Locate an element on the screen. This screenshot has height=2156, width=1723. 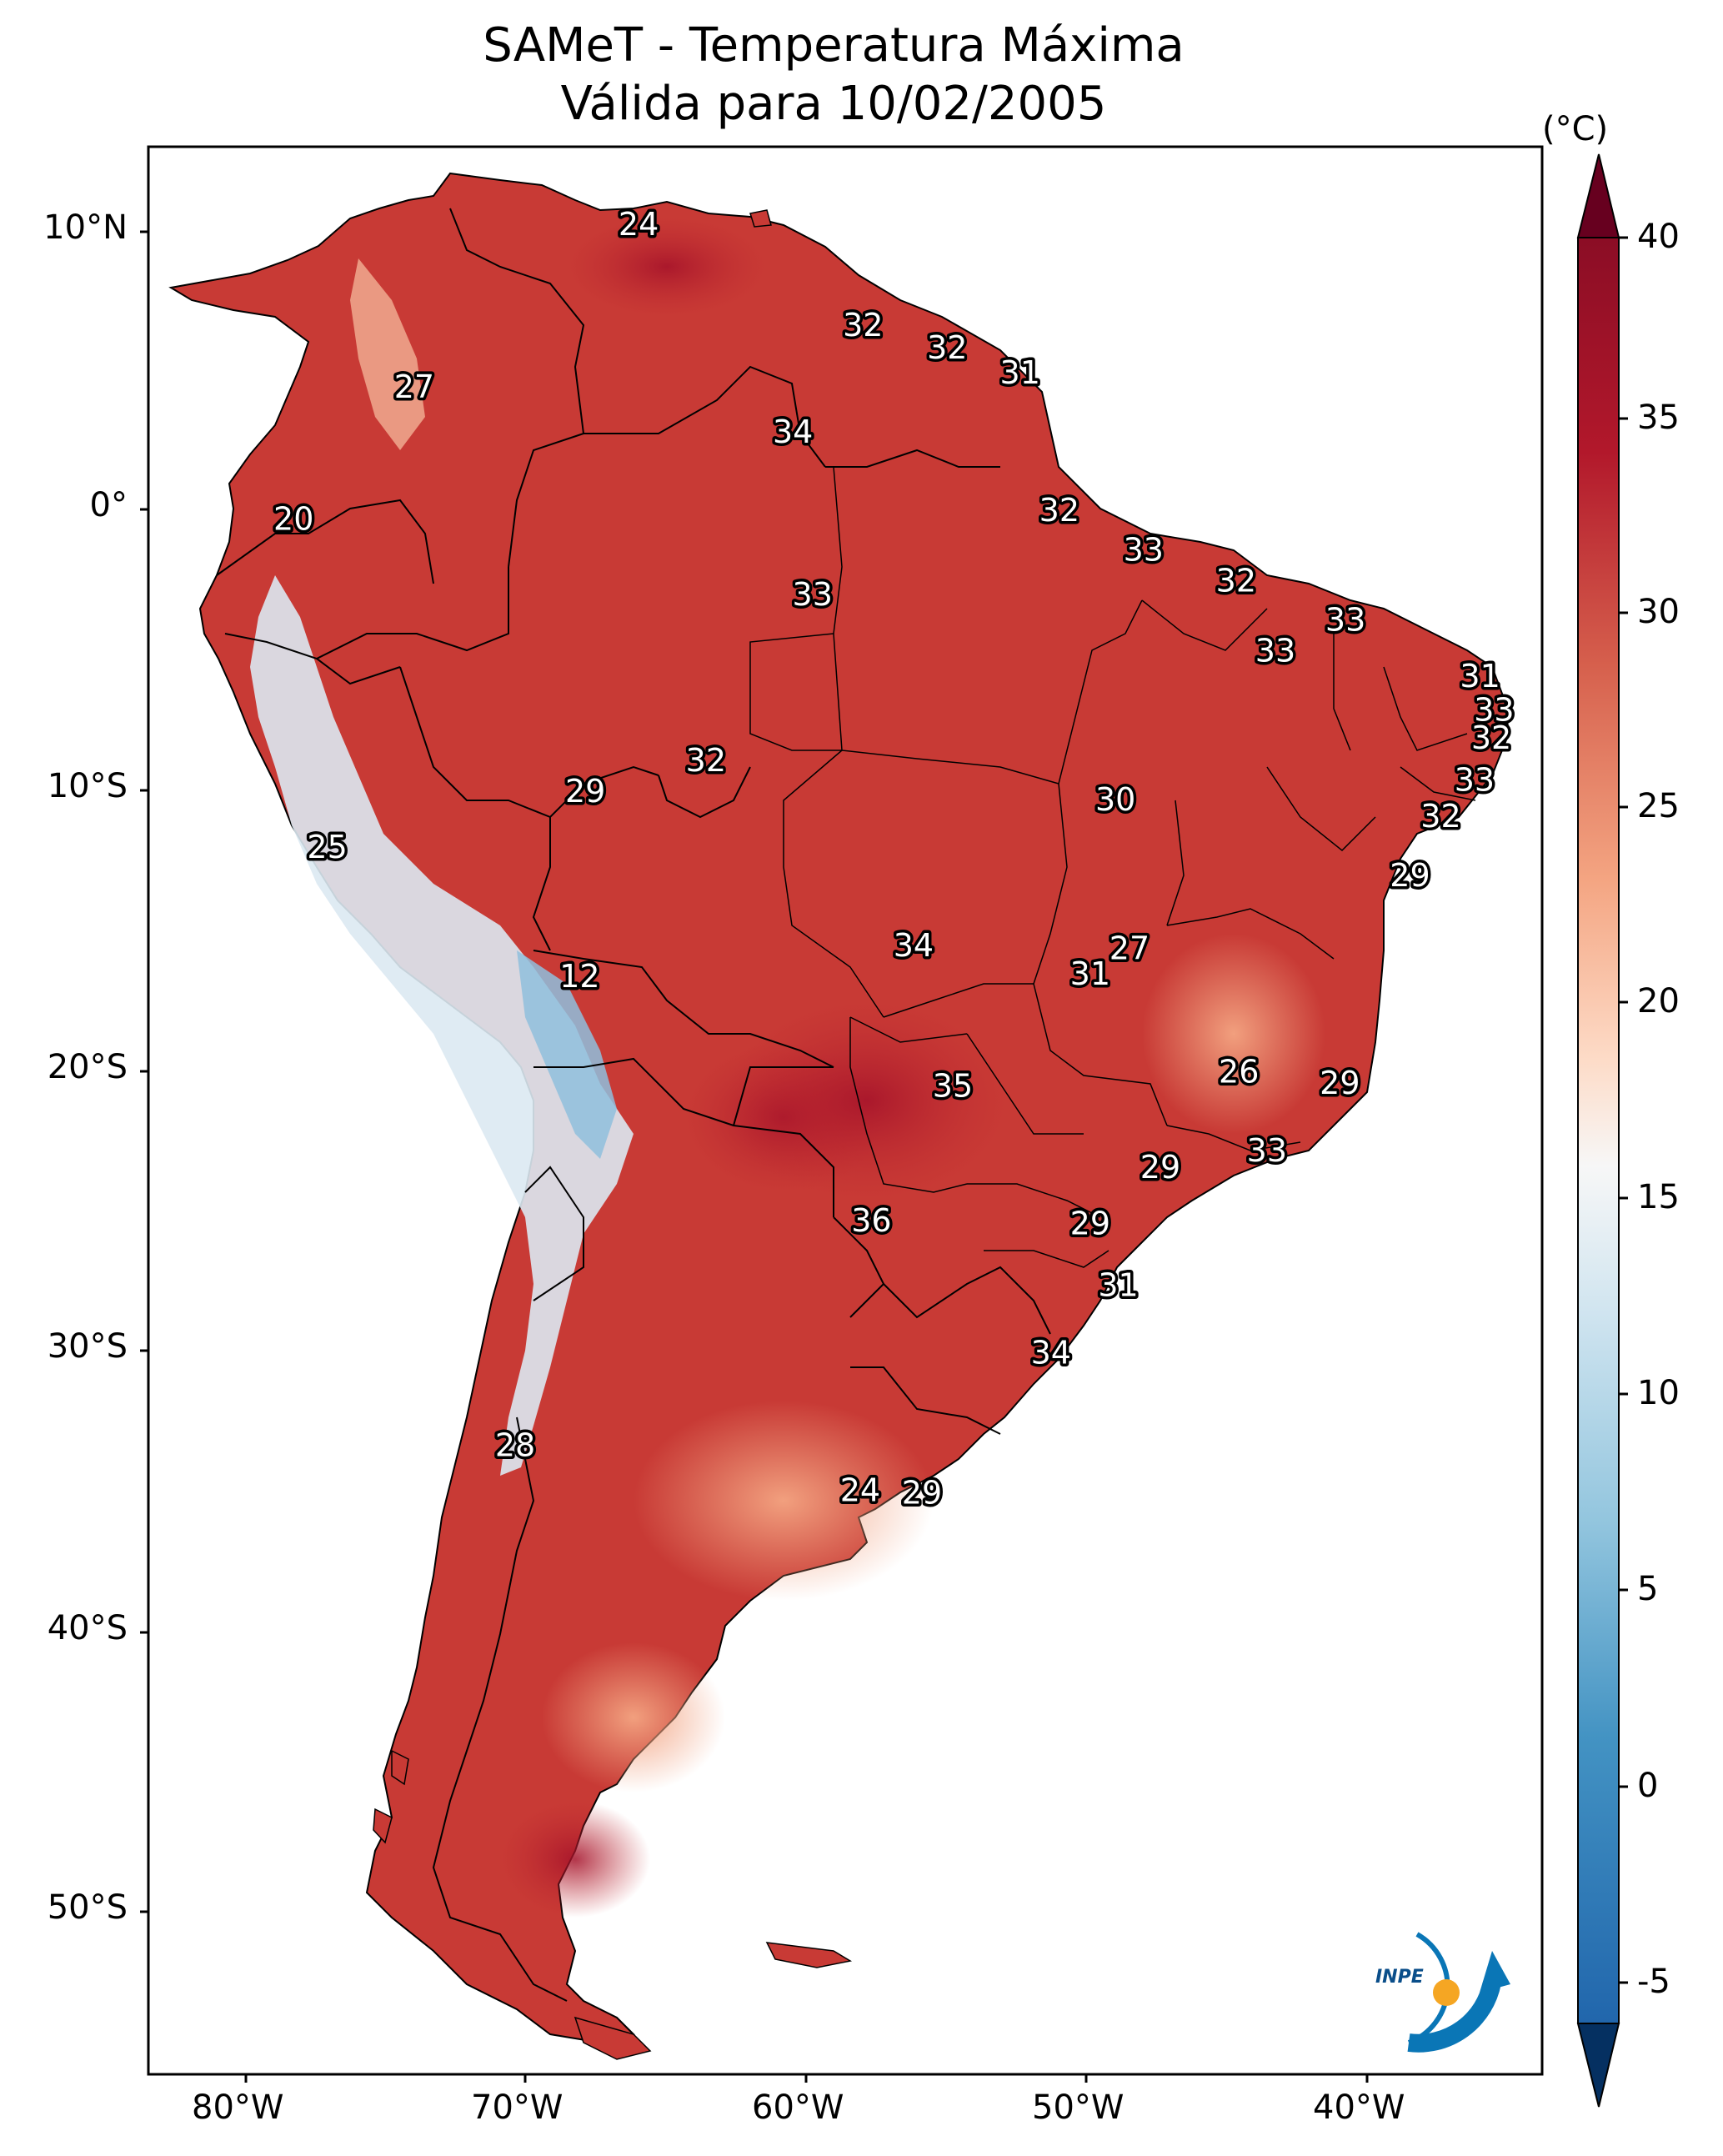
inpe-logo: INPE is located at coordinates (1442, 1993).